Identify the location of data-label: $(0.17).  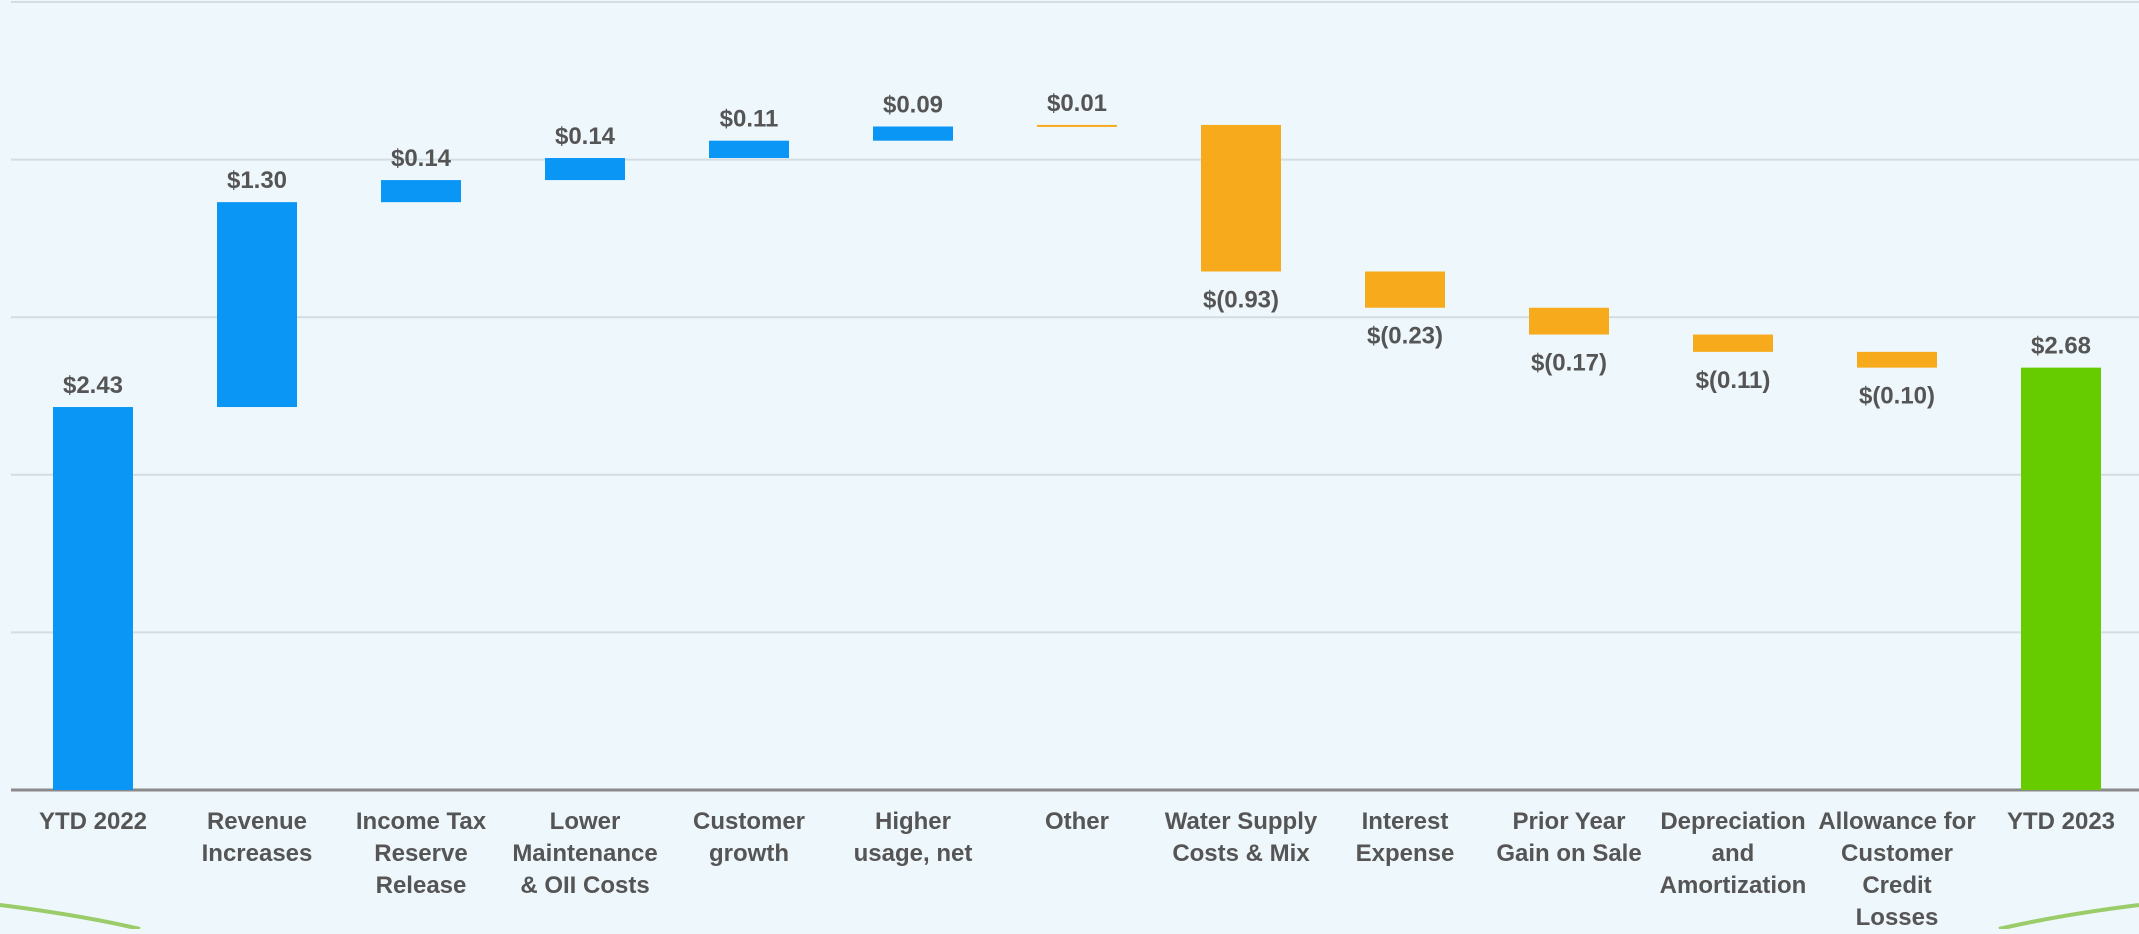
(1569, 363).